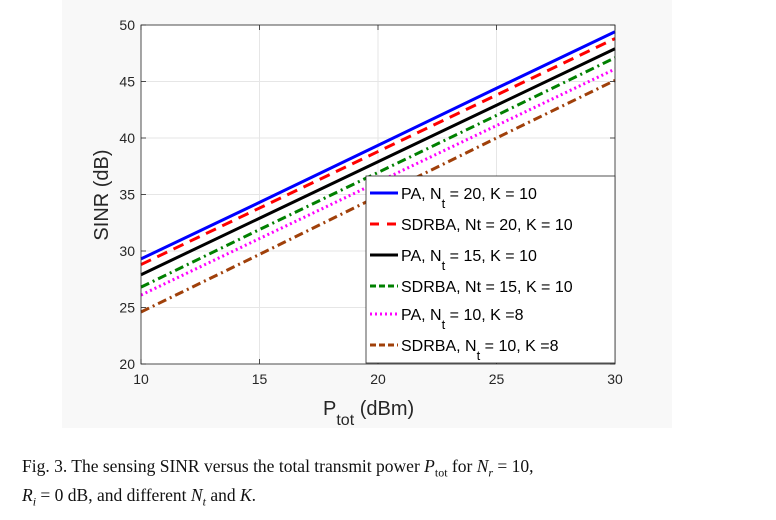 This screenshot has width=776, height=520. I want to click on legend-label-main: SDRBA, Nt = 15, K = 10, so click(487, 287).